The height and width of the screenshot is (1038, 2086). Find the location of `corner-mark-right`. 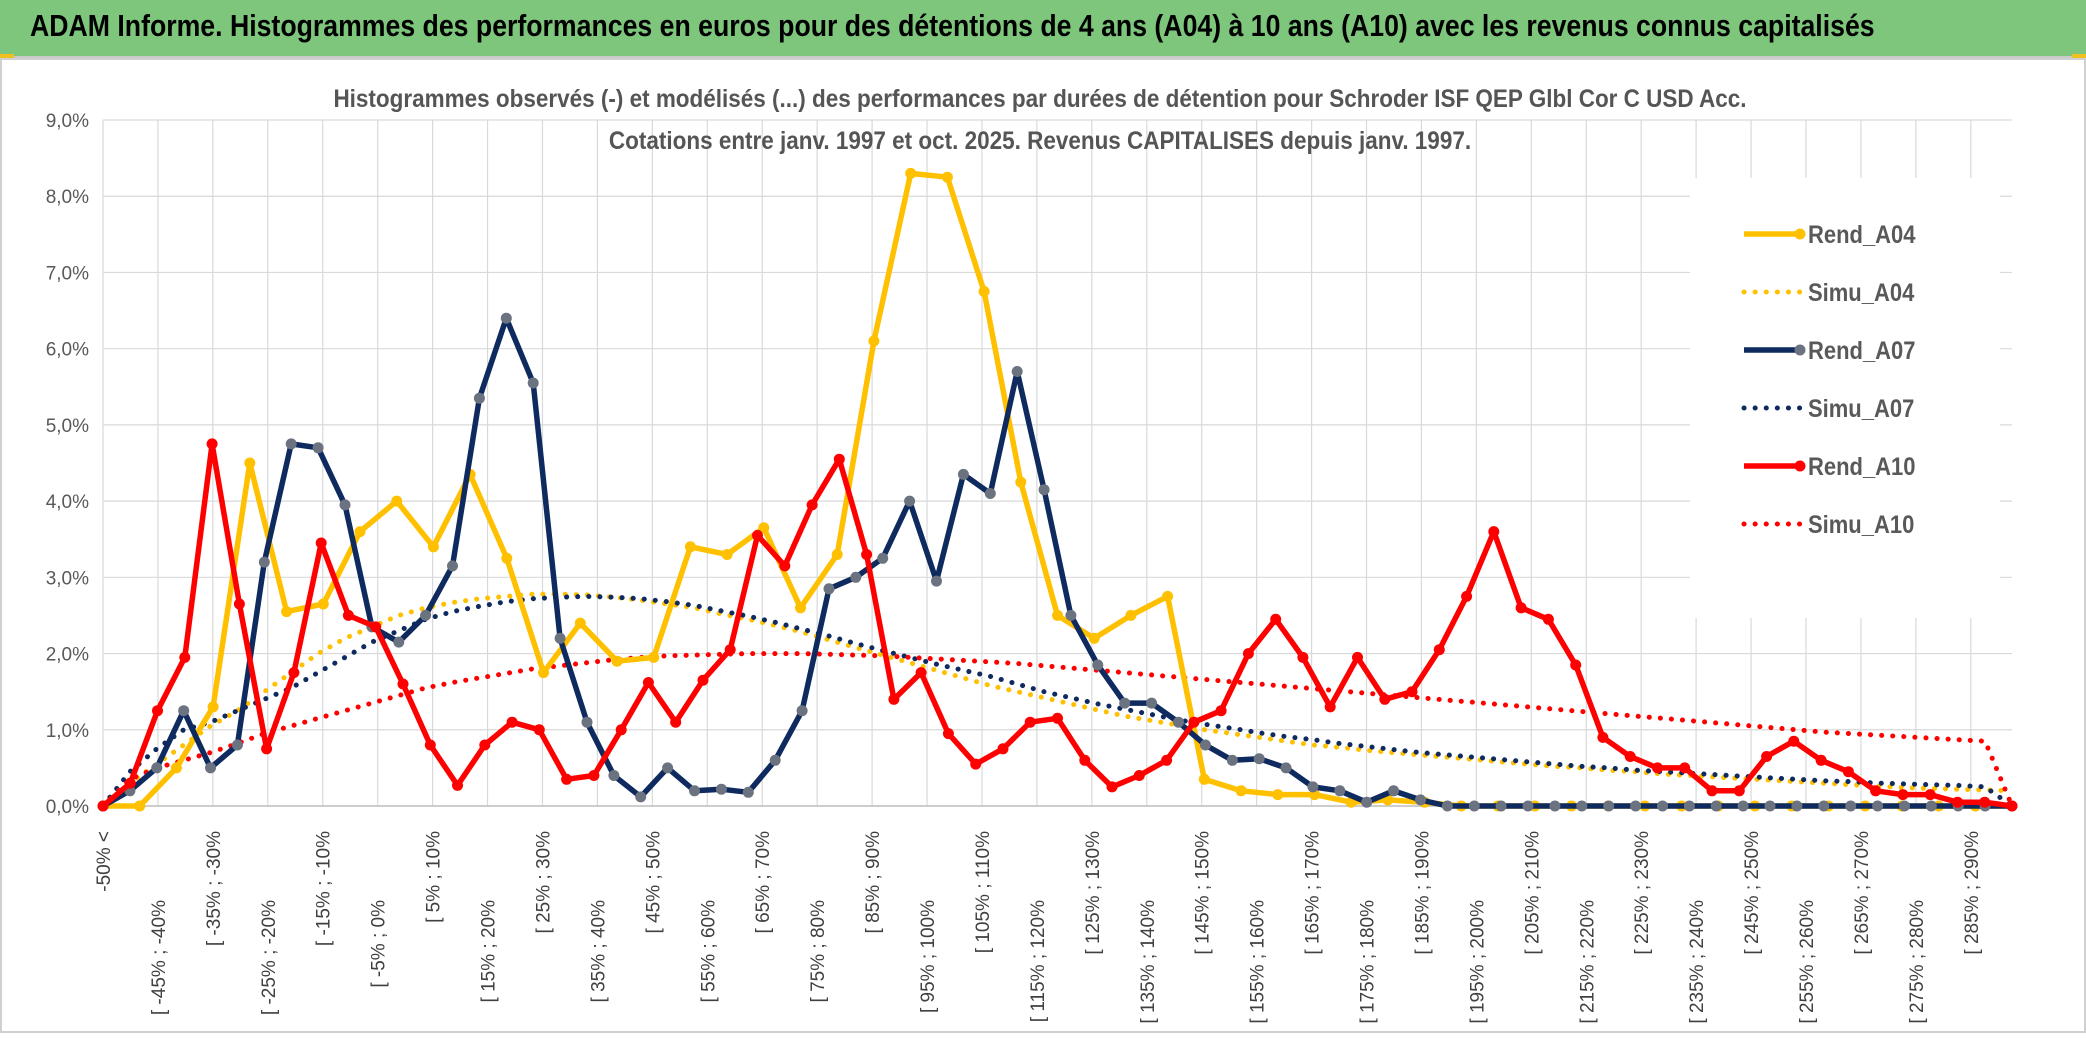

corner-mark-right is located at coordinates (2079, 57).